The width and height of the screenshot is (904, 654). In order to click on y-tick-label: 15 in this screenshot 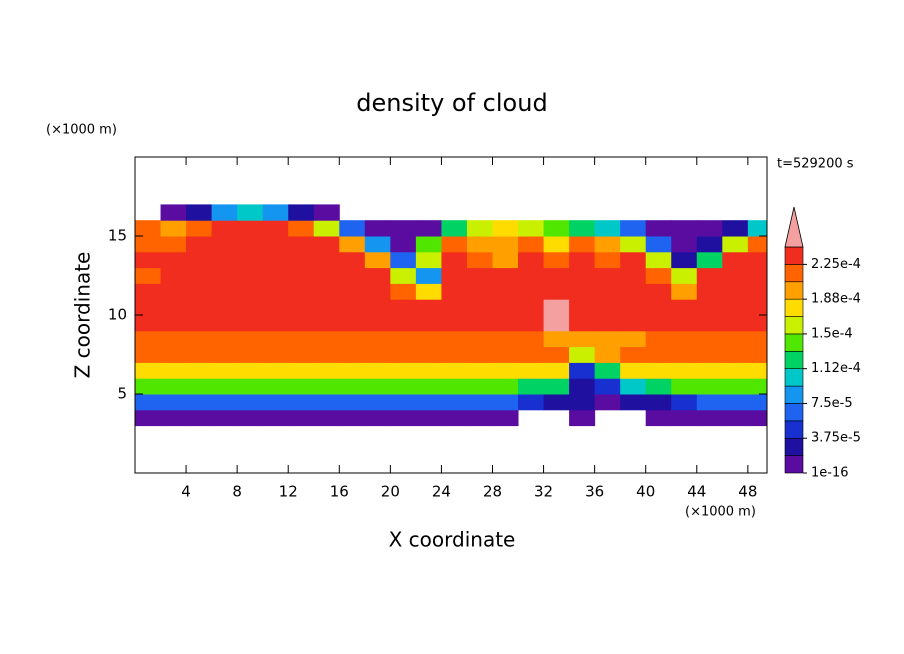, I will do `click(117, 236)`.